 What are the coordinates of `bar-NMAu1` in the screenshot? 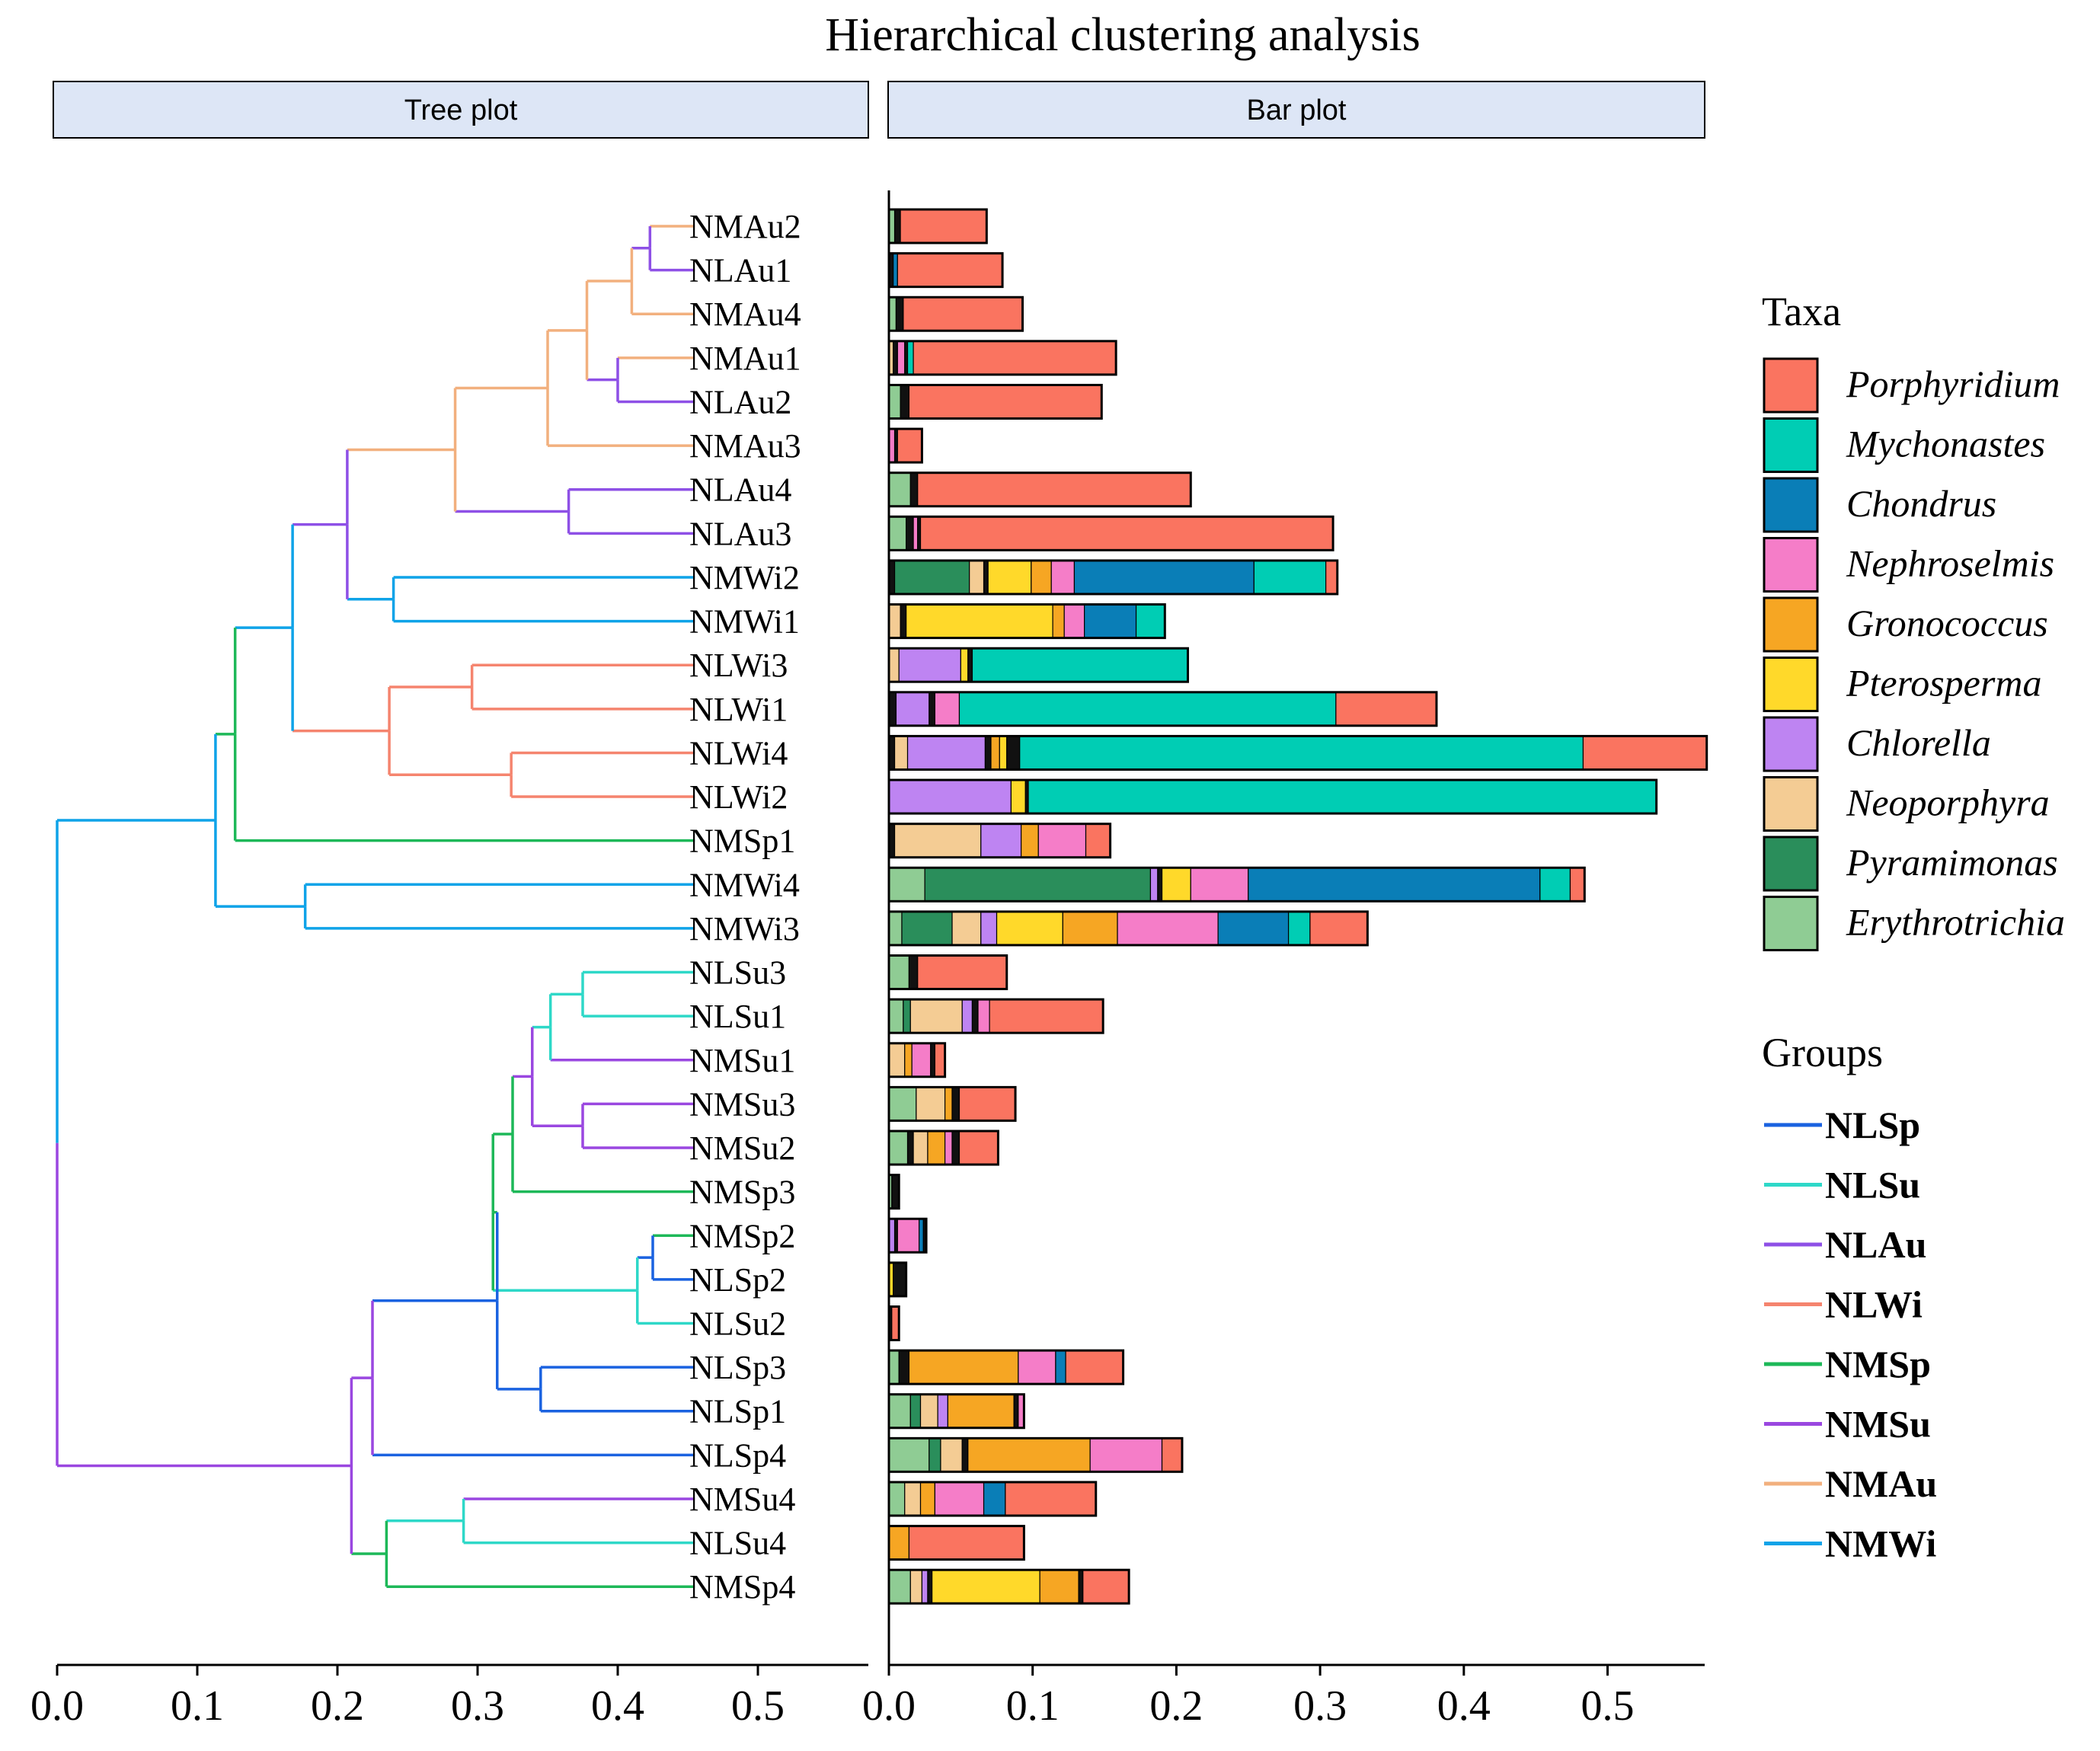 It's located at (1002, 358).